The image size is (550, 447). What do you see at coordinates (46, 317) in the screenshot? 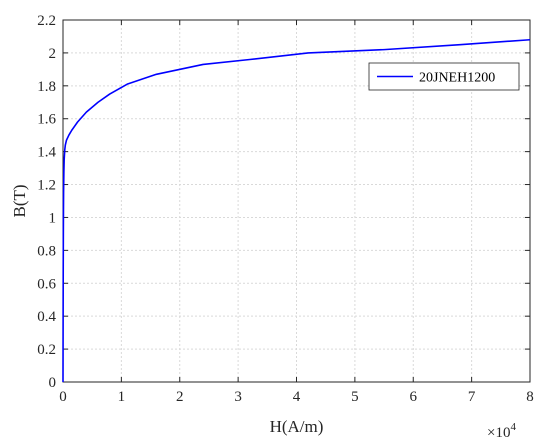
I see `y-tick-label: 0.4` at bounding box center [46, 317].